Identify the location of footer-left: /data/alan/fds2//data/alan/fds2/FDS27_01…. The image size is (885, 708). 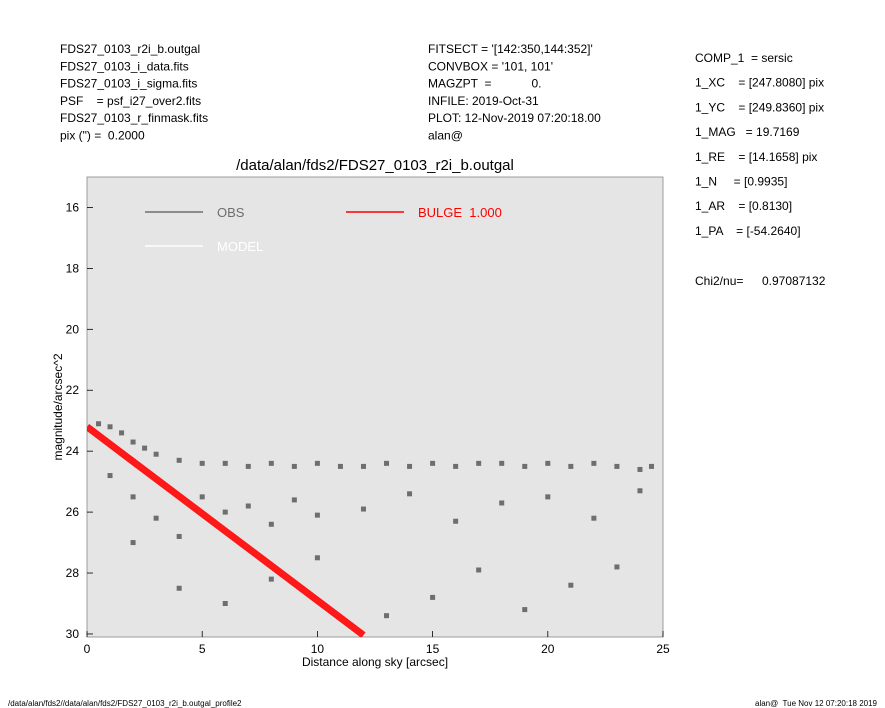
(125, 703).